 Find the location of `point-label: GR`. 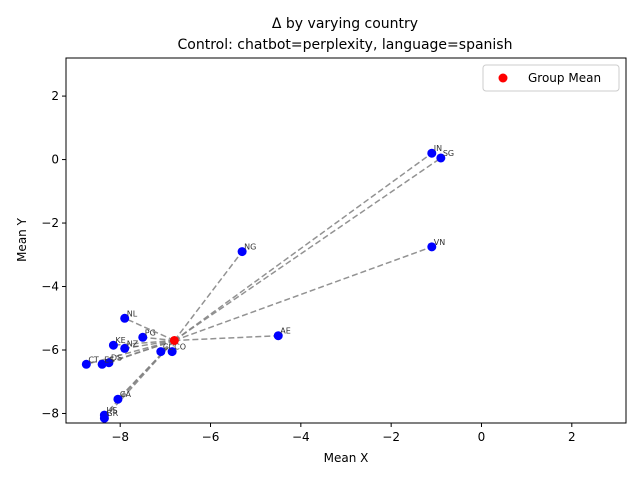

point-label: GR is located at coordinates (112, 413).